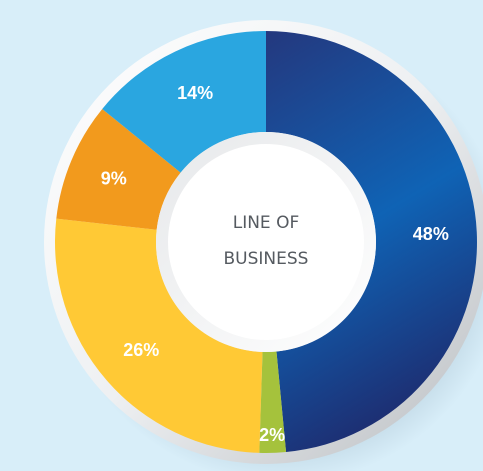 The image size is (483, 471). I want to click on slice-label: 9%, so click(114, 178).